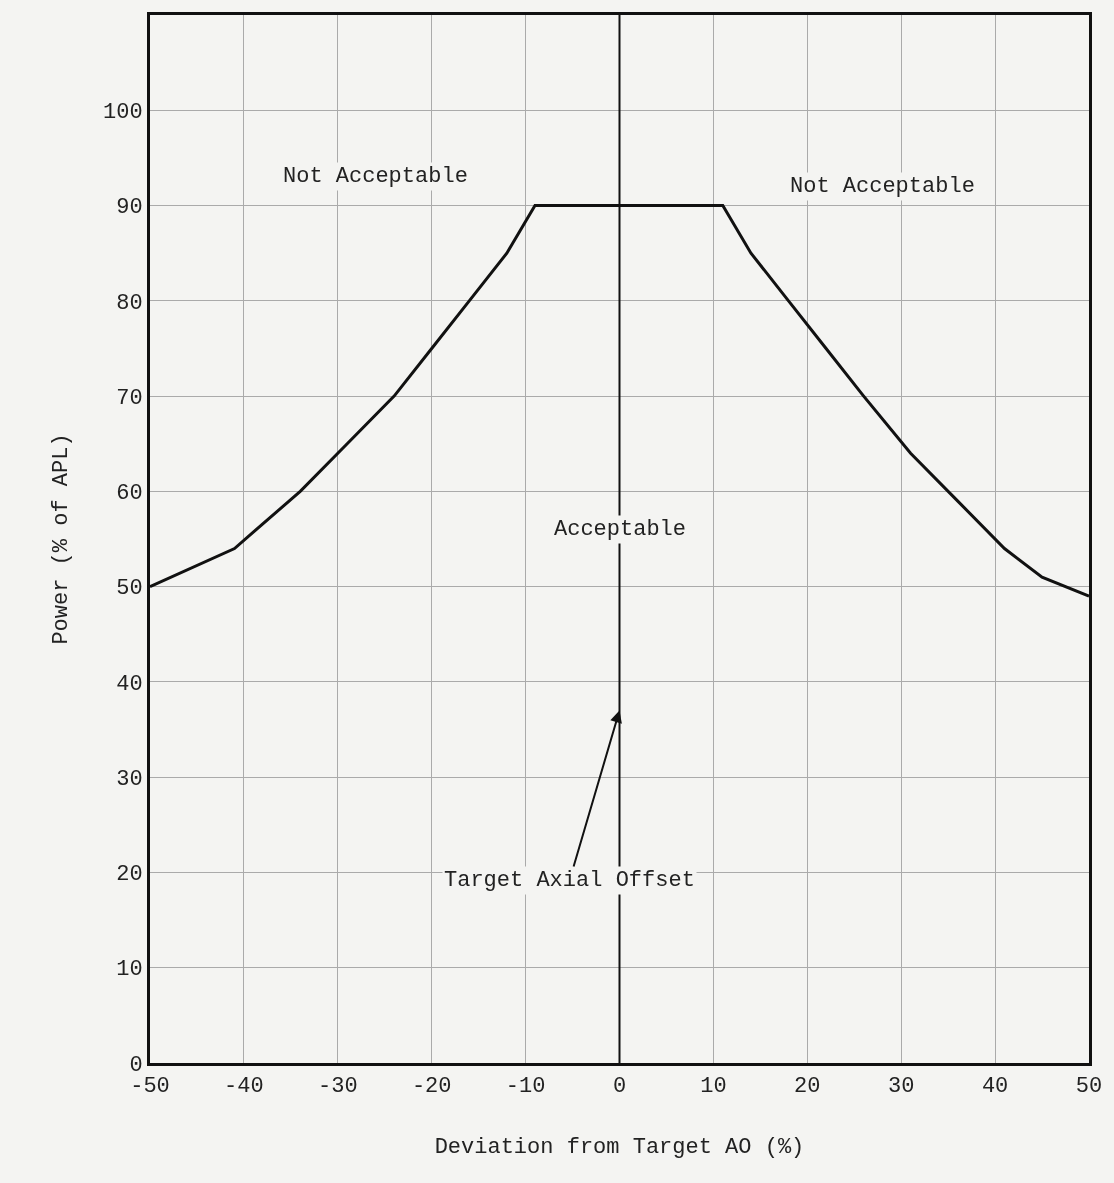 The height and width of the screenshot is (1183, 1114). Describe the element at coordinates (995, 1087) in the screenshot. I see `x-tick-label: 40` at that location.